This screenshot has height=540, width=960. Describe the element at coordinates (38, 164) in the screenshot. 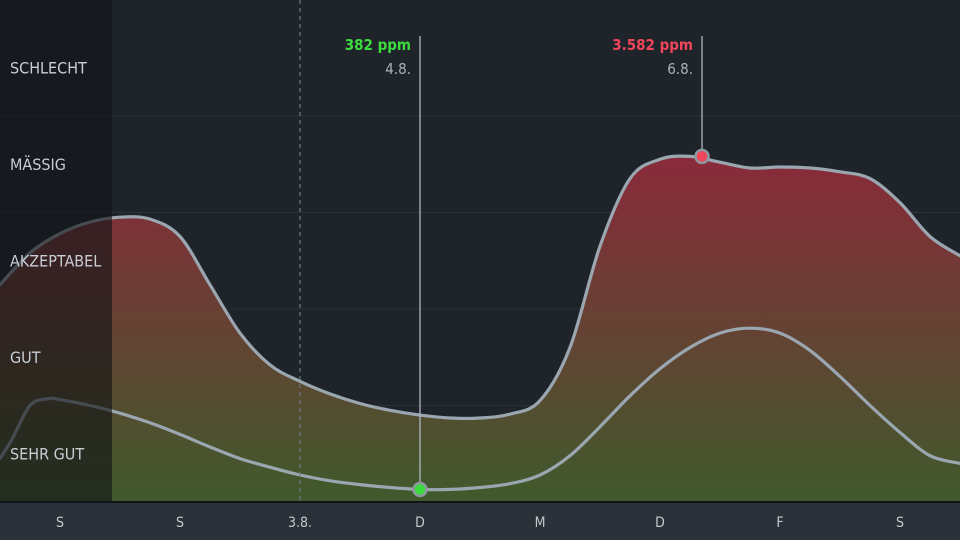

I see `category-label: MÄSSIG` at that location.